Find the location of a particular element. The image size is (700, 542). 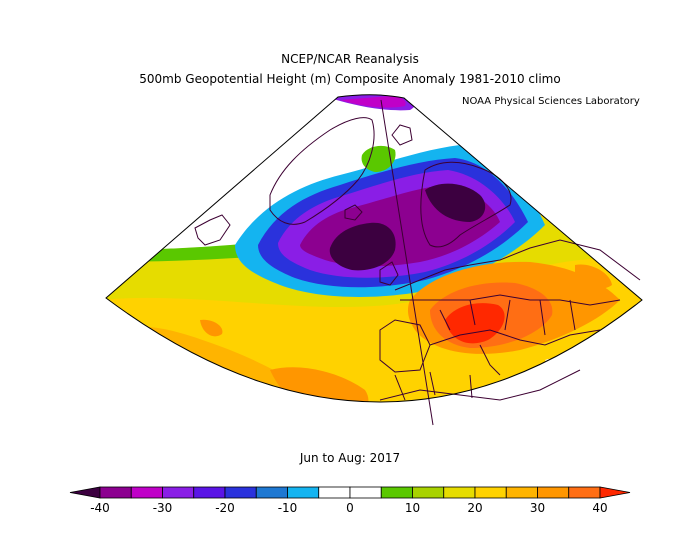

italy-outline is located at coordinates (490, 360).